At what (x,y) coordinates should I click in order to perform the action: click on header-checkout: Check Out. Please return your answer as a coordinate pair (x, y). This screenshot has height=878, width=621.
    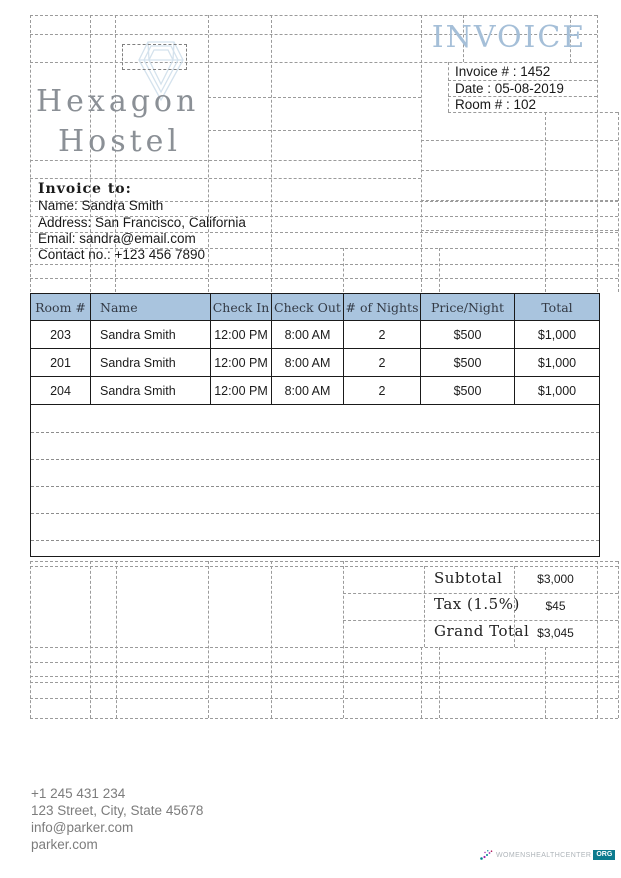
    Looking at the image, I should click on (308, 307).